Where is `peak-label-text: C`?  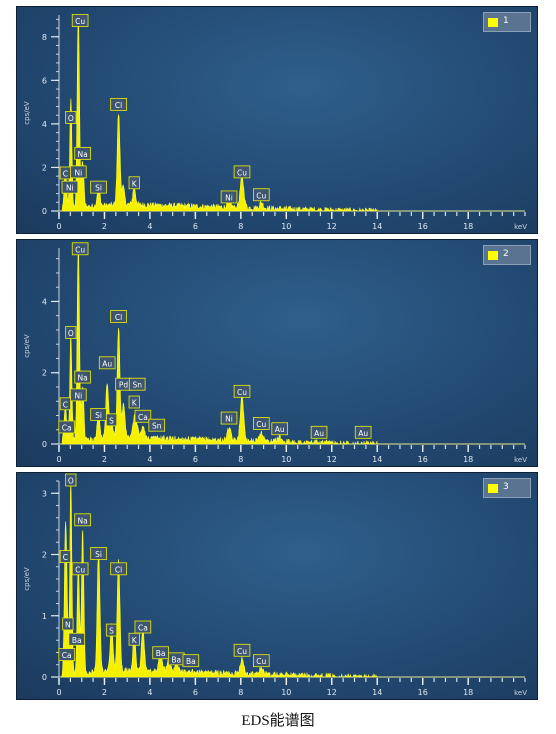 peak-label-text: C is located at coordinates (65, 557).